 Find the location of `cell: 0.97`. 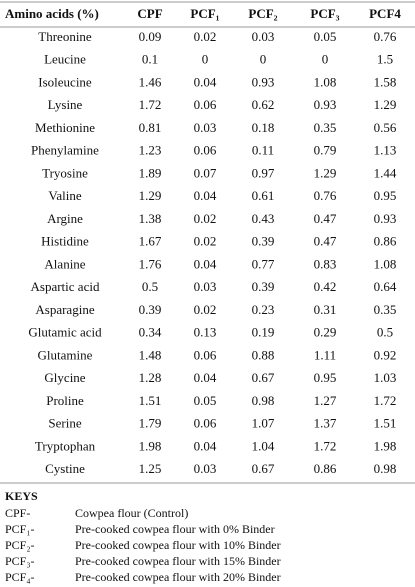

cell: 0.97 is located at coordinates (263, 172).